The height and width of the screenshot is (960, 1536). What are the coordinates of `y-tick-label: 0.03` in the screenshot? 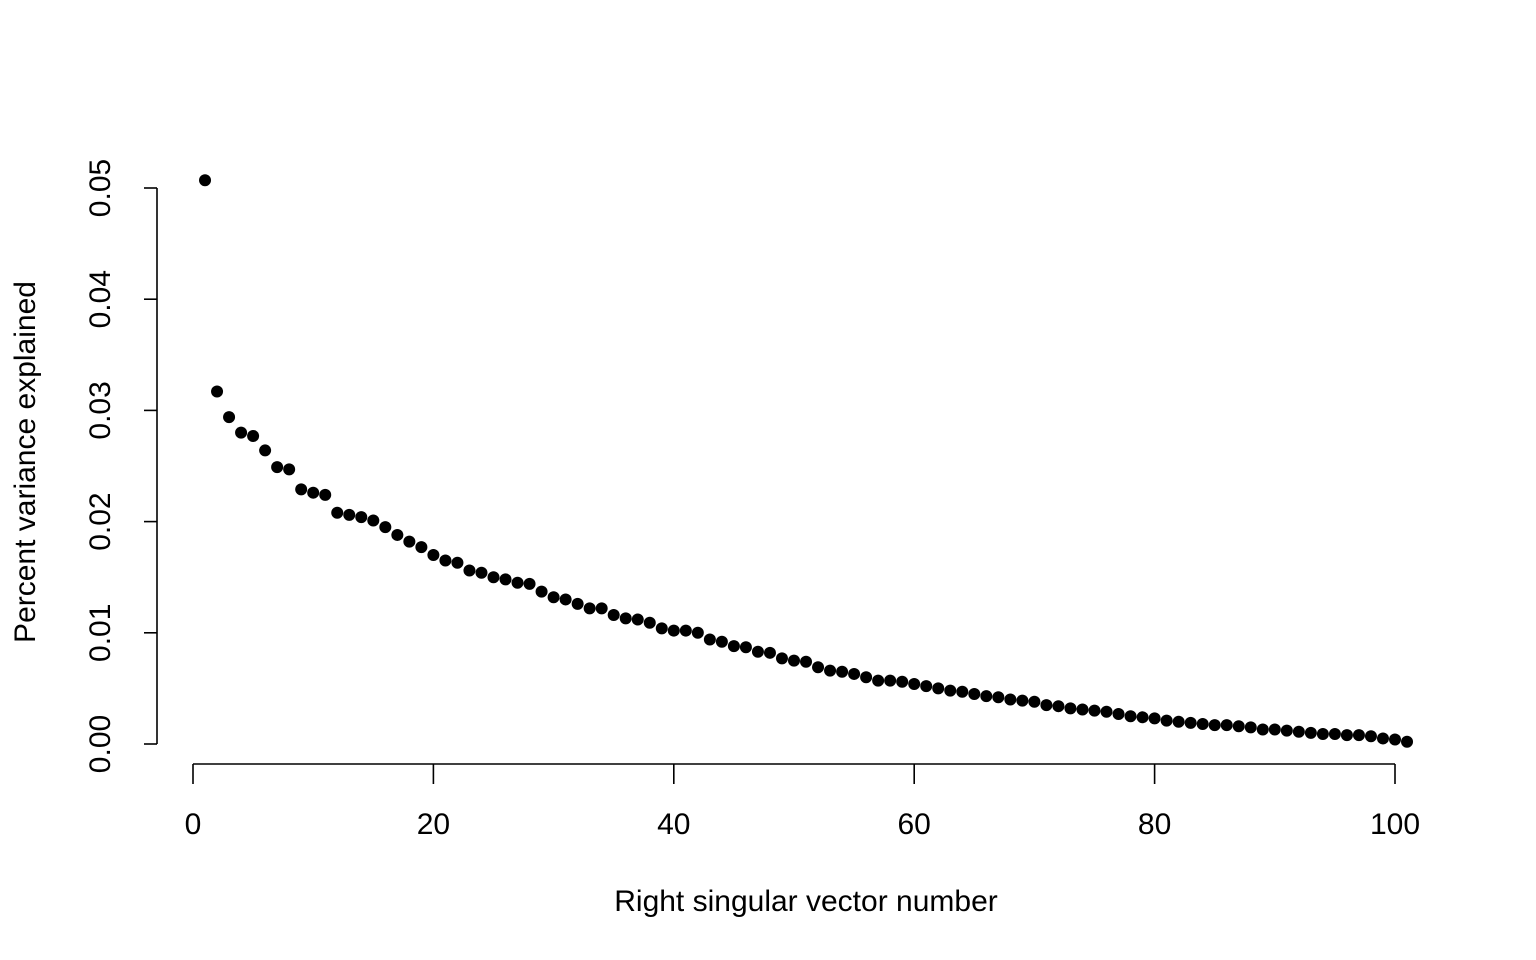 It's located at (100, 410).